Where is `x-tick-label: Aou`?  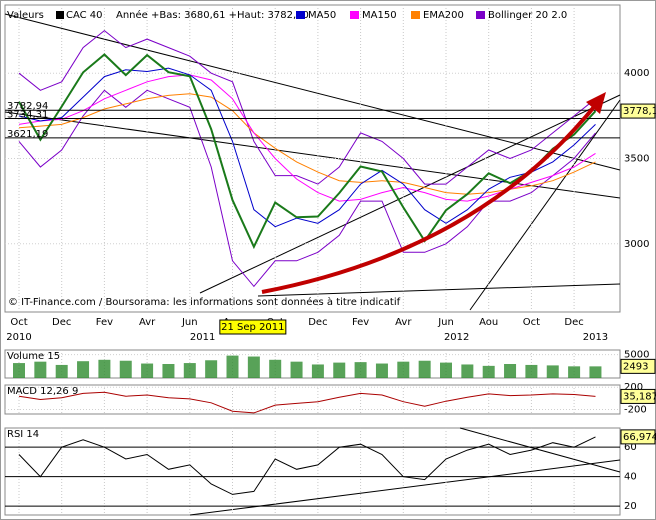 x-tick-label: Aou is located at coordinates (488, 322).